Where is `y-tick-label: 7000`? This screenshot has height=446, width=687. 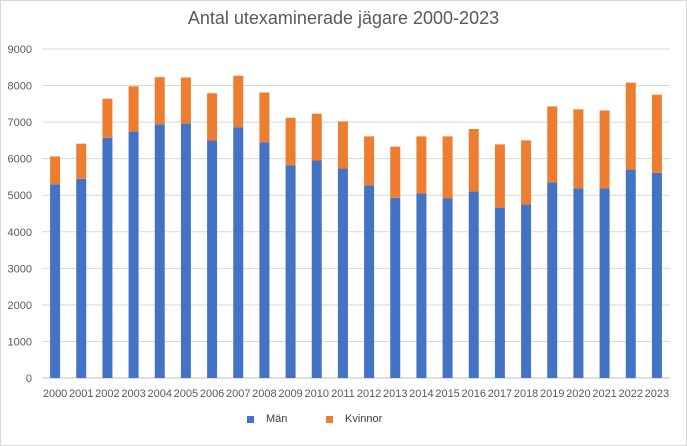 y-tick-label: 7000 is located at coordinates (20, 123).